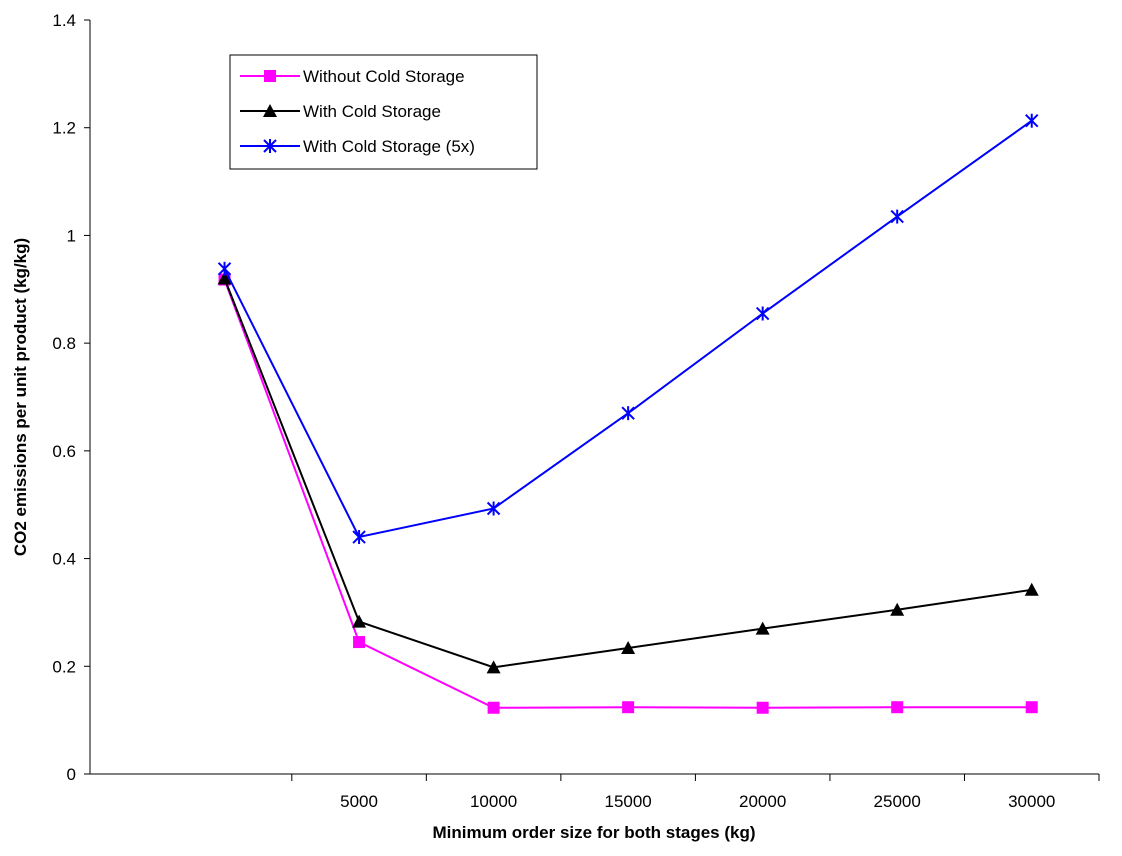 The image size is (1122, 856). I want to click on y-tick-label: 0.6, so click(64, 451).